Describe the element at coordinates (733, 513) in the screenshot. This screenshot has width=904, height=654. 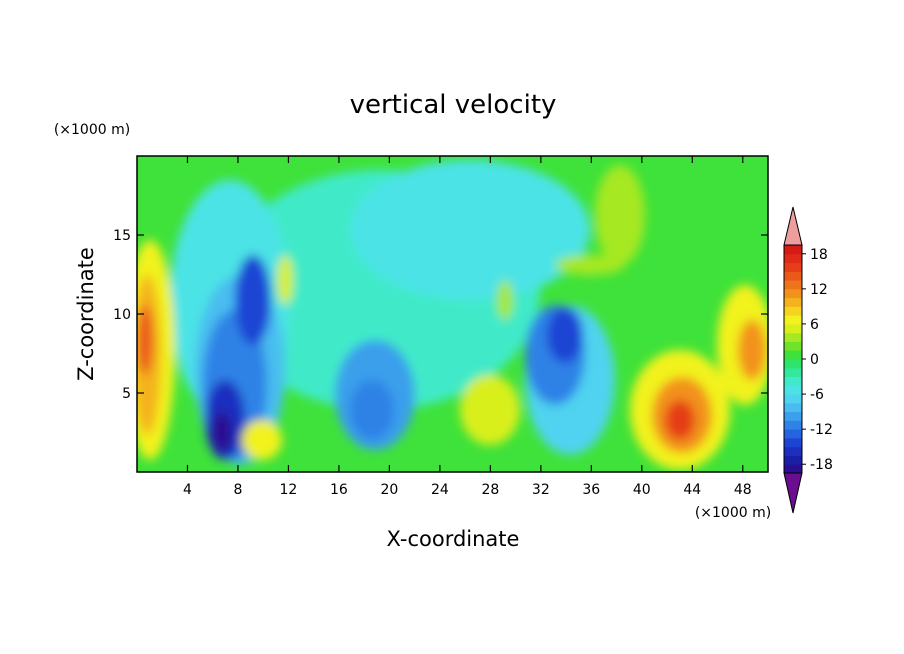
I see `x-axis-unit: (×1000 m)` at that location.